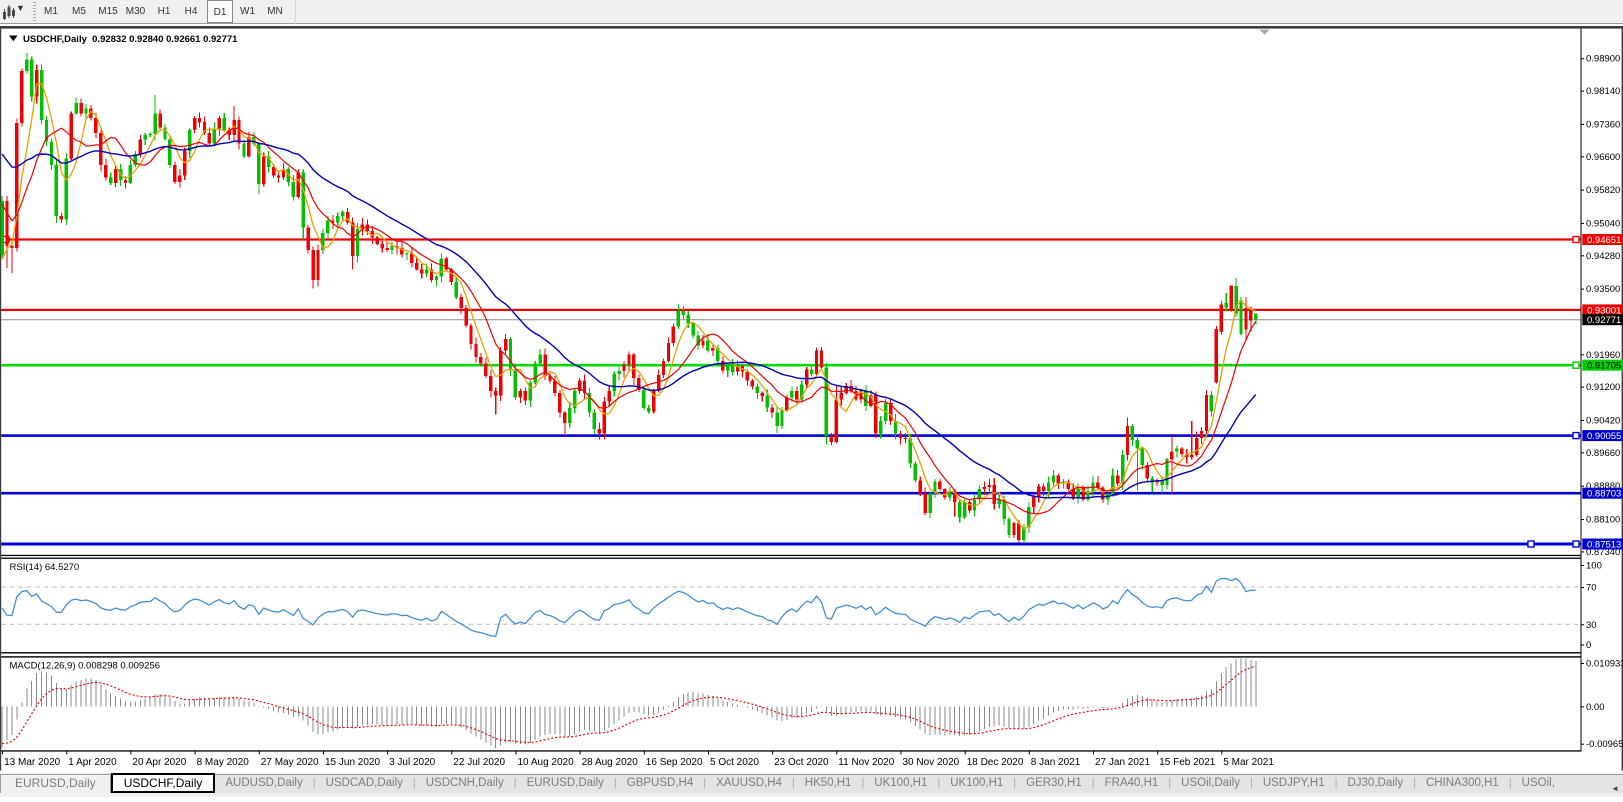 This screenshot has height=802, width=1623. Describe the element at coordinates (1603, 91) in the screenshot. I see `svg-text: 0.98140` at that location.